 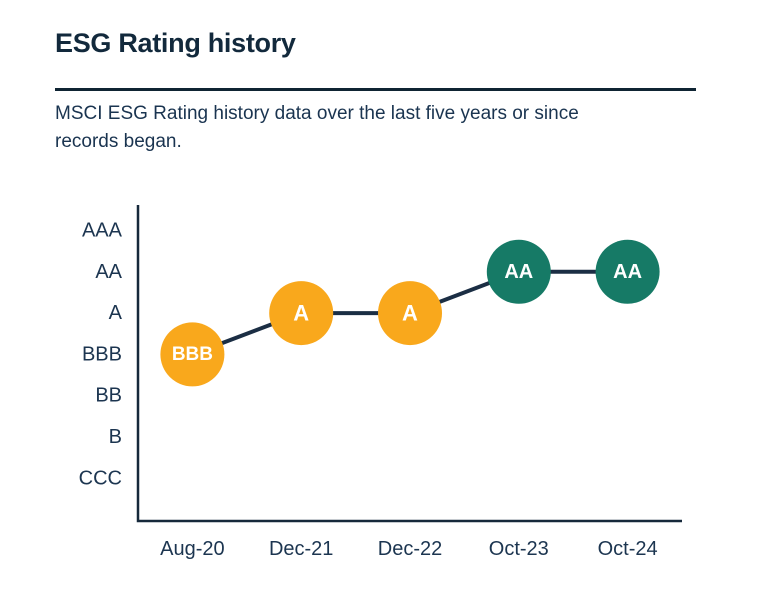 I want to click on y-axis-label: BB, so click(x=108, y=396).